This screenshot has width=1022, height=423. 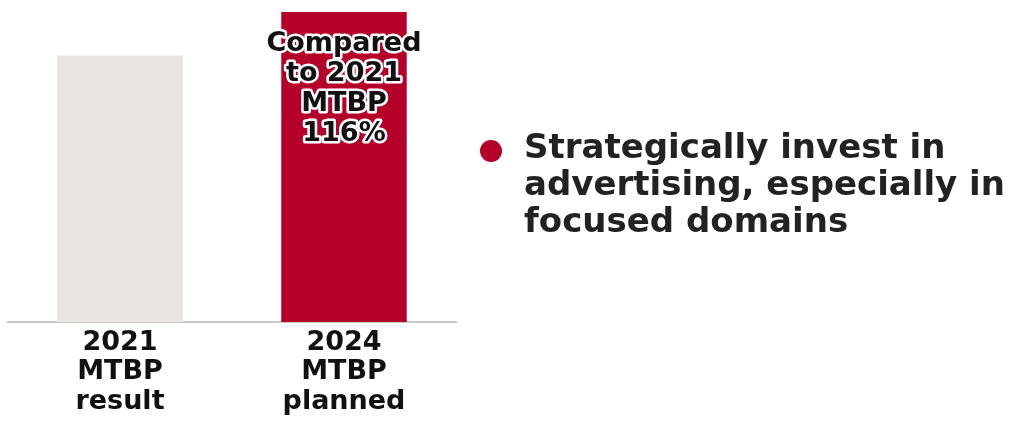 I want to click on text: Strategically invest in advertising, especially in focused domains, so click(x=765, y=183).